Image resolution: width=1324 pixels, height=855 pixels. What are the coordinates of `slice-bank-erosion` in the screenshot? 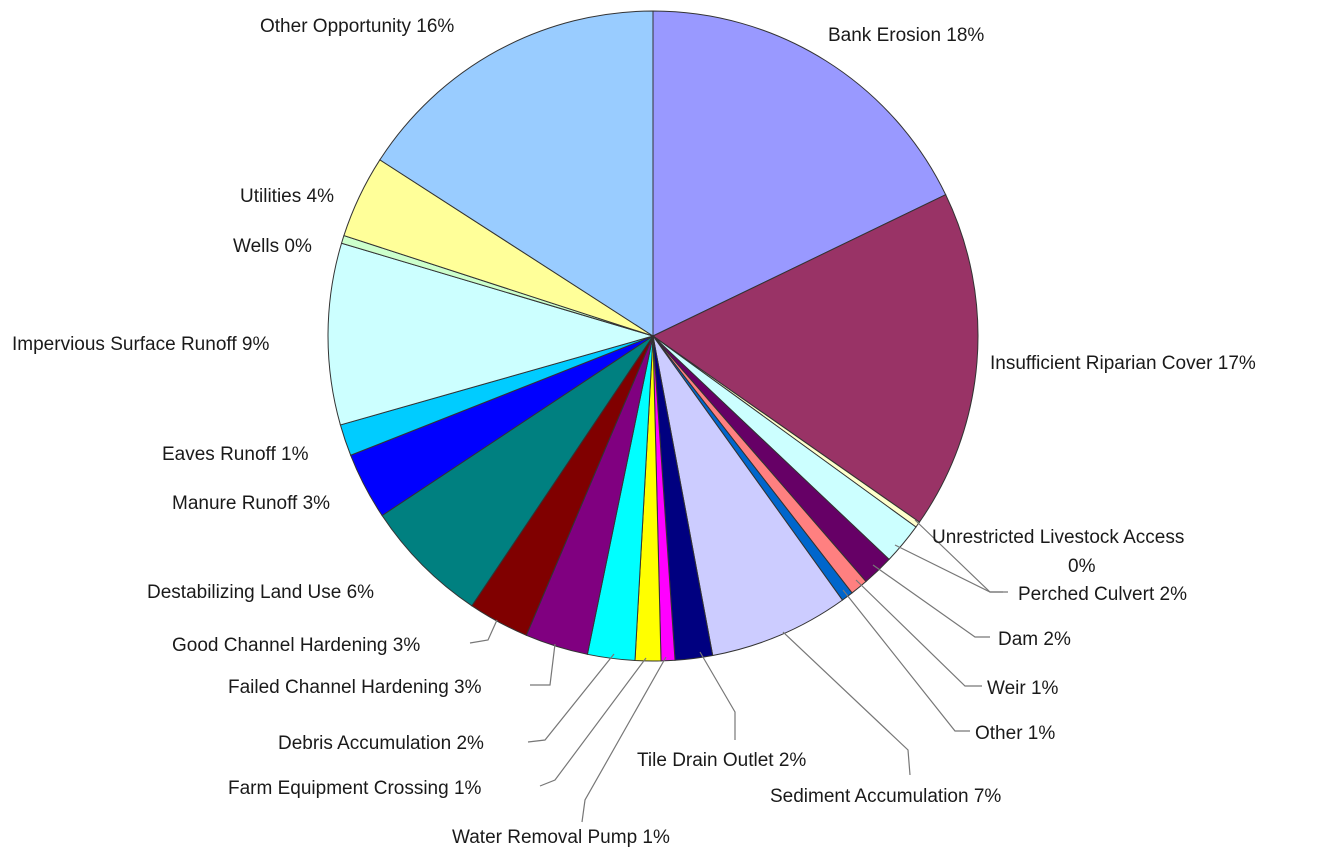 It's located at (799, 173).